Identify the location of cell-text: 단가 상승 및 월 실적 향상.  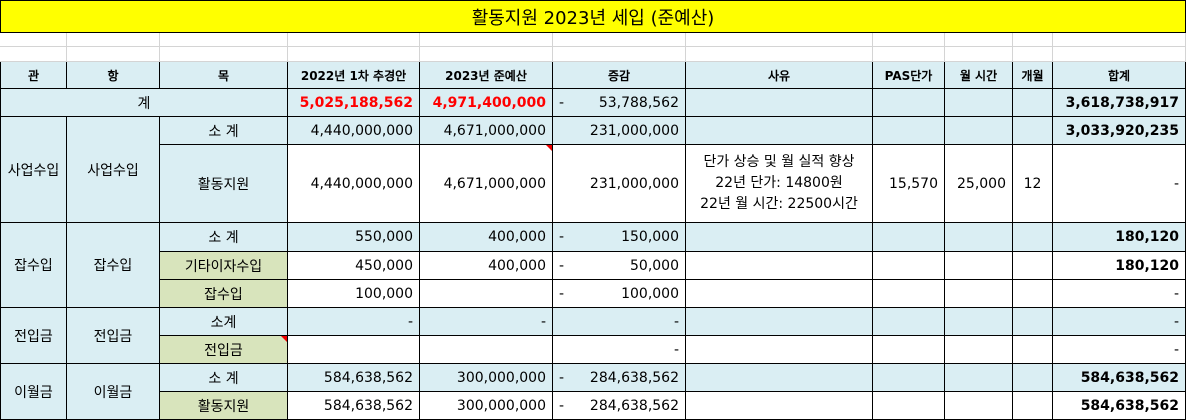
(779, 162).